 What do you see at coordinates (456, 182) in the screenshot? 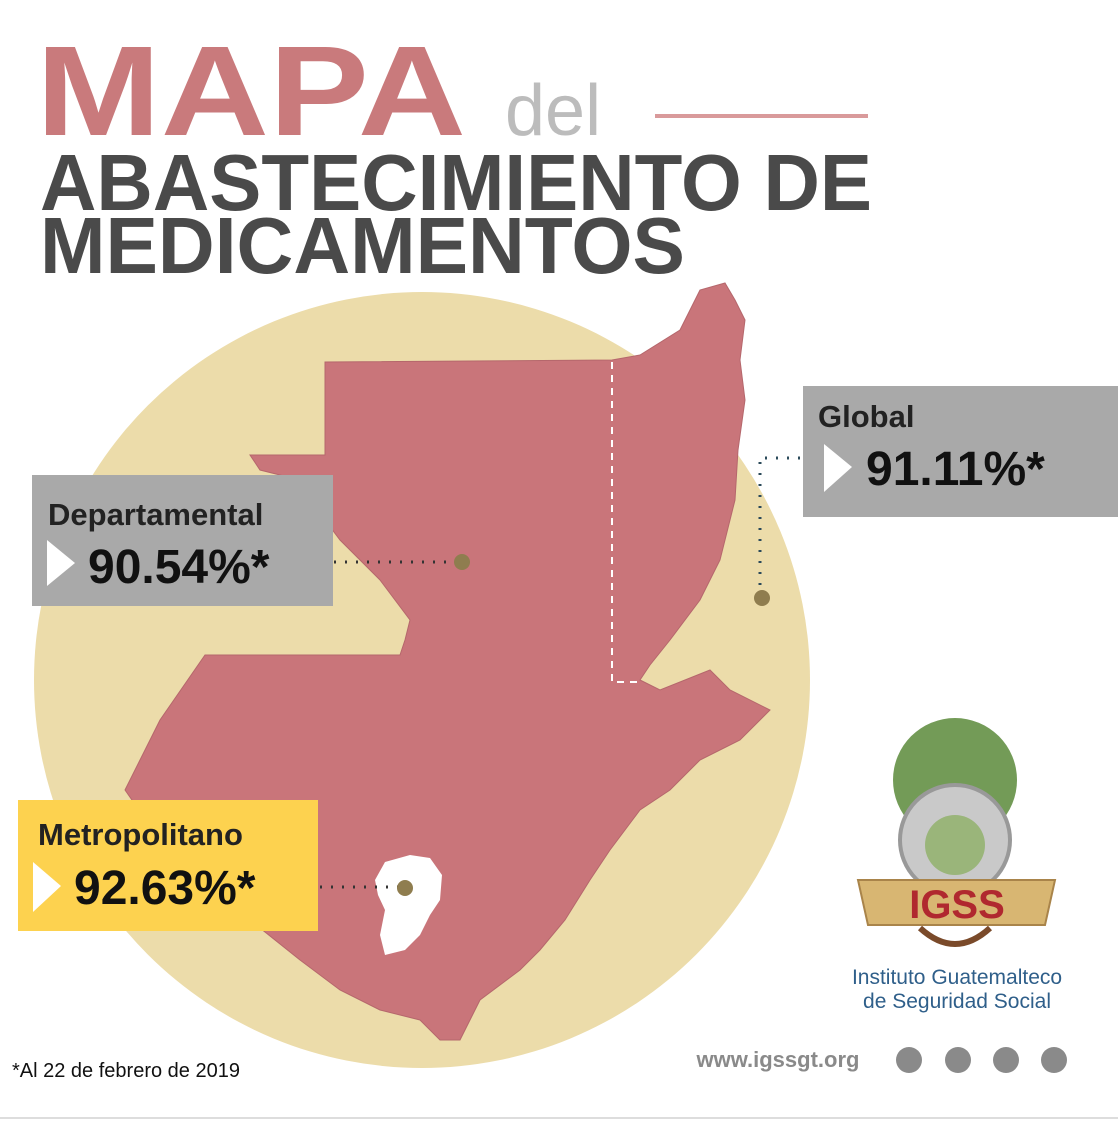
I see `subtitle-line: ABASTECIMIENTO DE` at bounding box center [456, 182].